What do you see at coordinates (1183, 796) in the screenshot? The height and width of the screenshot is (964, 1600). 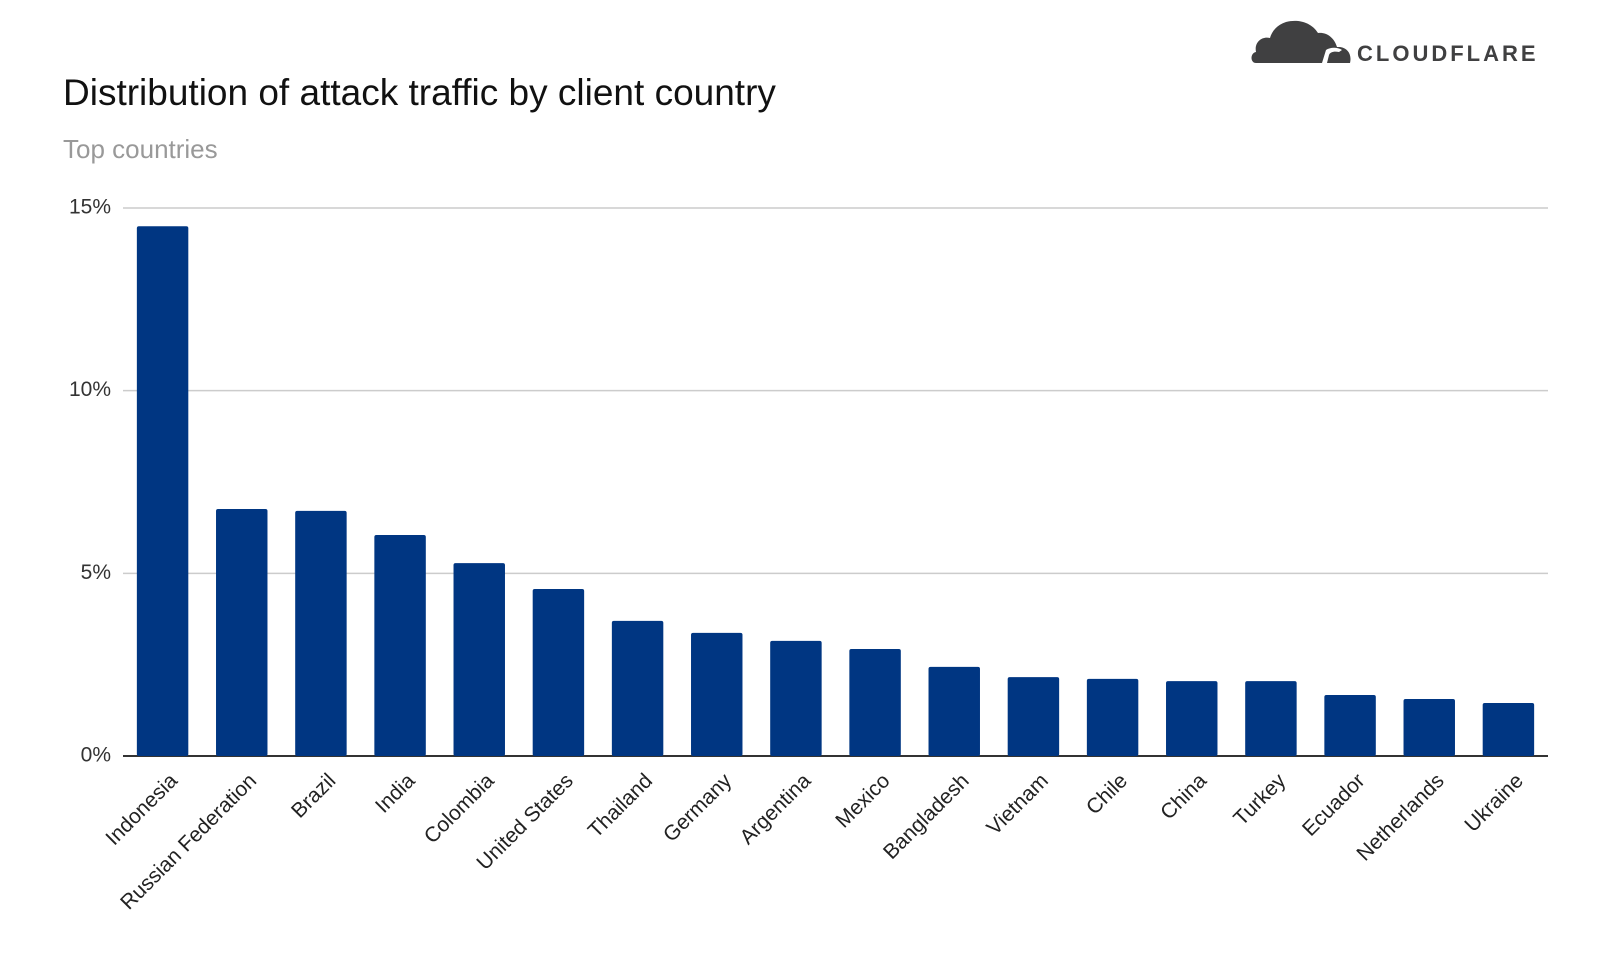 I see `x-tick-label: China` at bounding box center [1183, 796].